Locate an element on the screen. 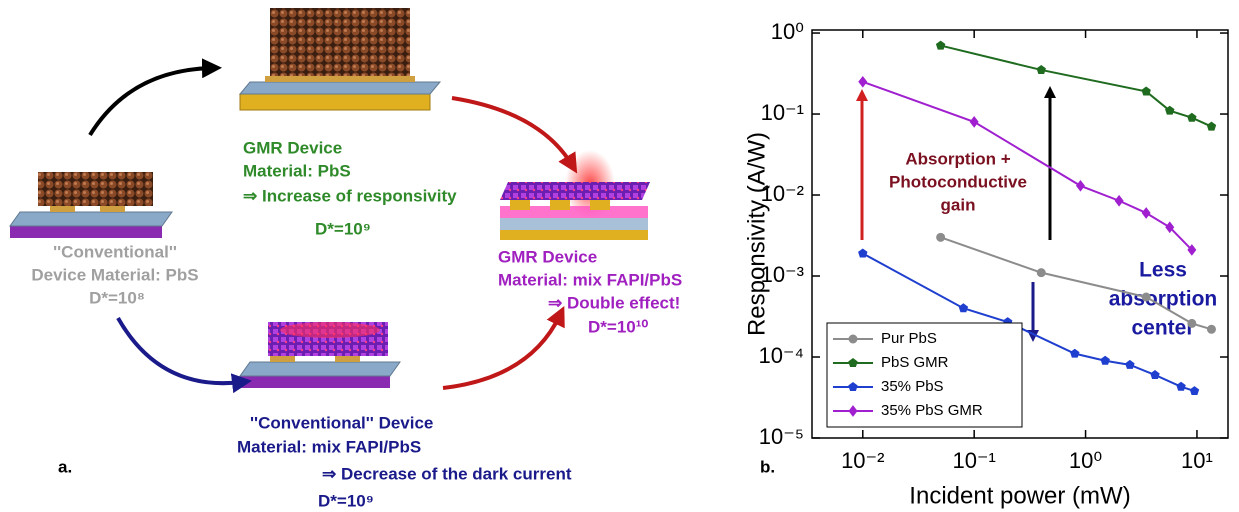  device-conventional-pbs is located at coordinates (91, 205).